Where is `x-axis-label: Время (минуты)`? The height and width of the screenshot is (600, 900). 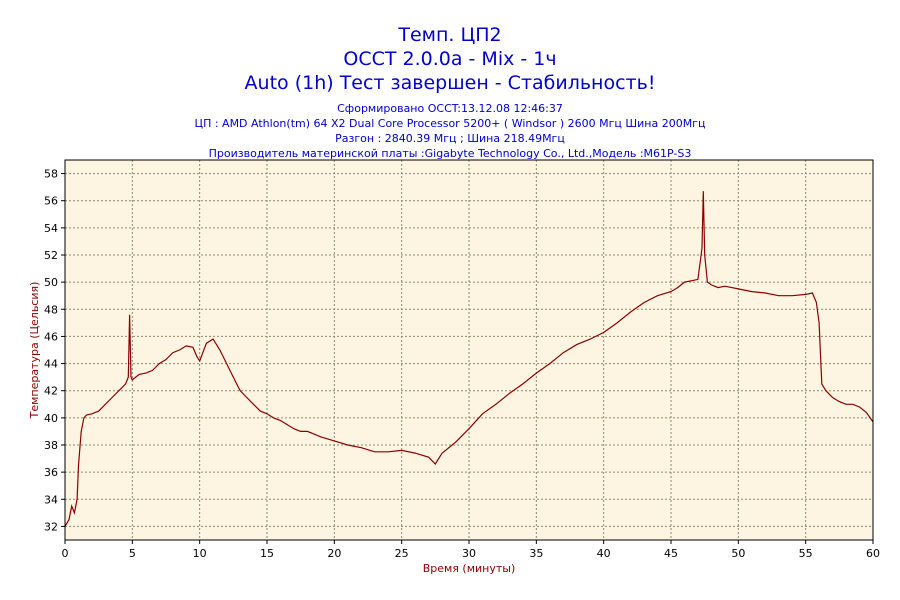
x-axis-label: Время (минуты) is located at coordinates (469, 568).